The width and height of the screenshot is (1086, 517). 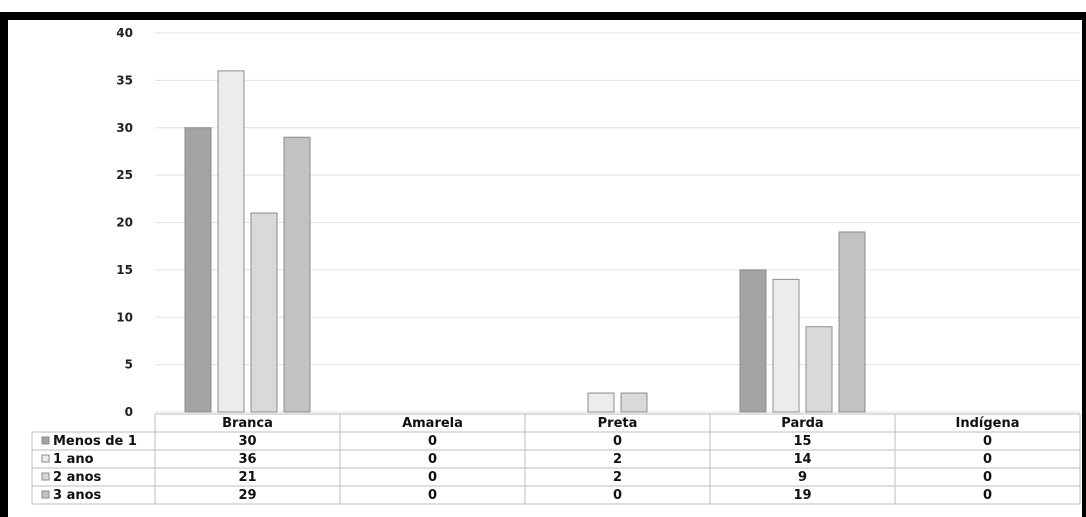 I want to click on bar-preta-1-ano, so click(x=601, y=402).